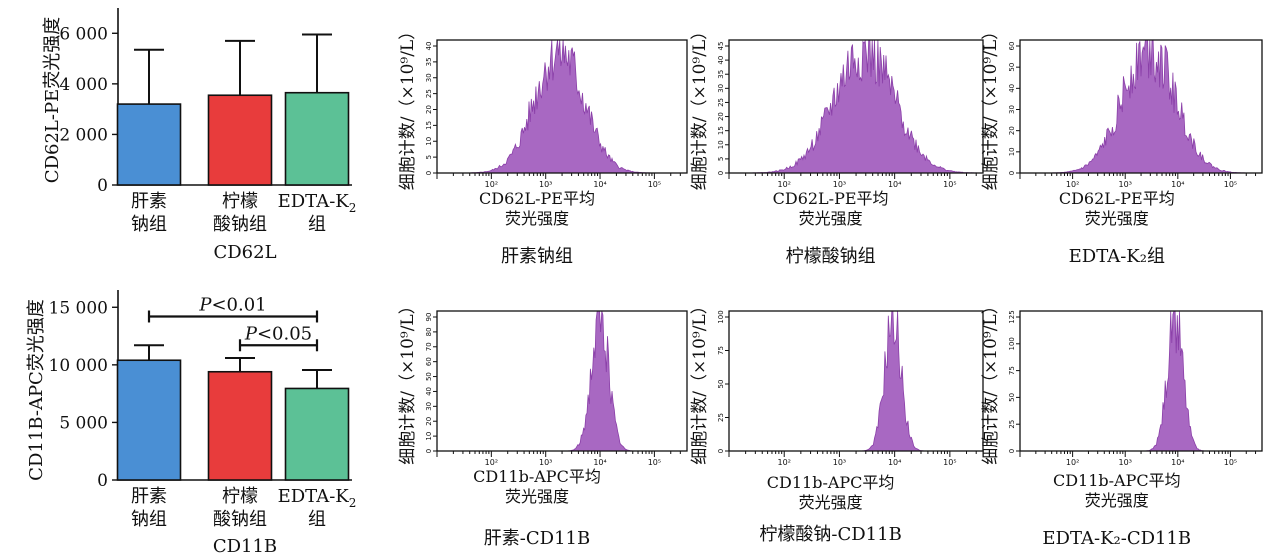 Image resolution: width=1268 pixels, height=556 pixels. I want to click on y-tick-label: 100, so click(721, 316).